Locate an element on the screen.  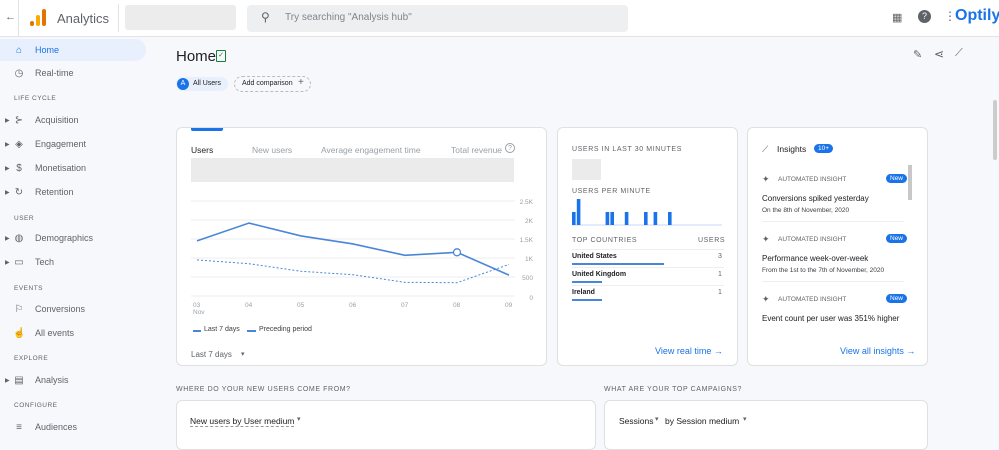
x-tick-sublabel: Nov is located at coordinates (199, 312).